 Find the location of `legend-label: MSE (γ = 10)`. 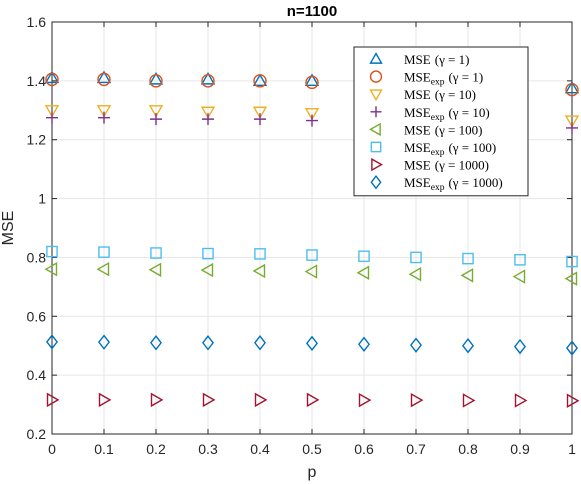

legend-label: MSE (γ = 10) is located at coordinates (440, 94).